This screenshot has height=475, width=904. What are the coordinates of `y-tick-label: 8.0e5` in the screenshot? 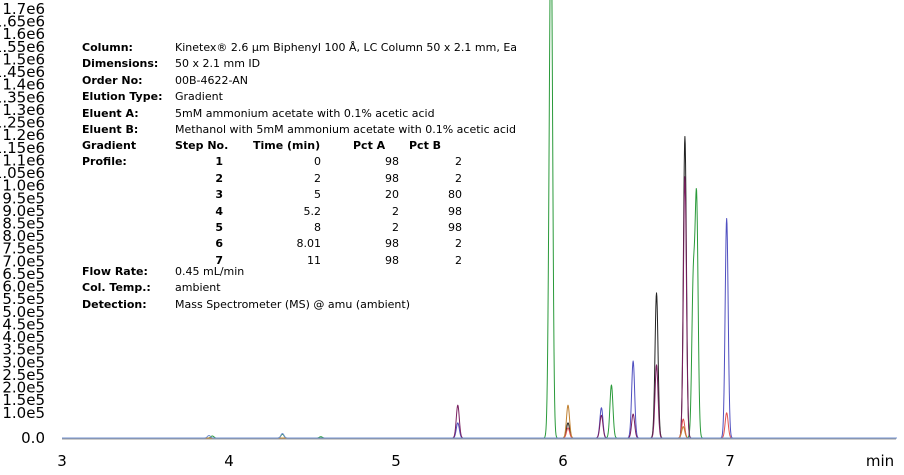 It's located at (23, 236).